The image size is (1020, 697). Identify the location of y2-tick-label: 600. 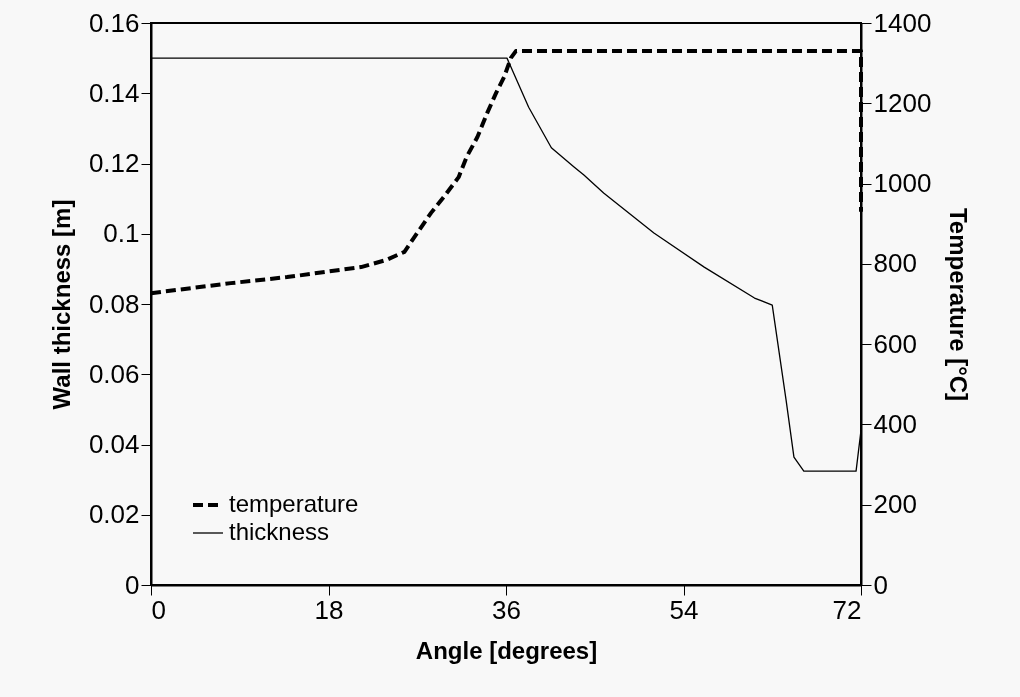
(895, 343).